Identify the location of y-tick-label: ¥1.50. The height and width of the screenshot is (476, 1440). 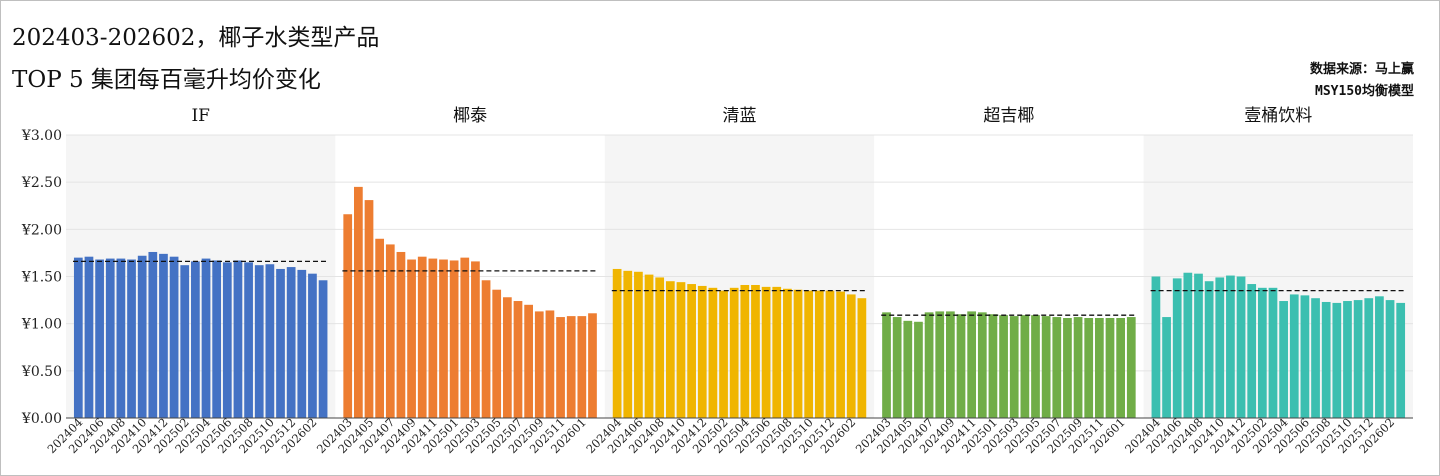
(41, 278).